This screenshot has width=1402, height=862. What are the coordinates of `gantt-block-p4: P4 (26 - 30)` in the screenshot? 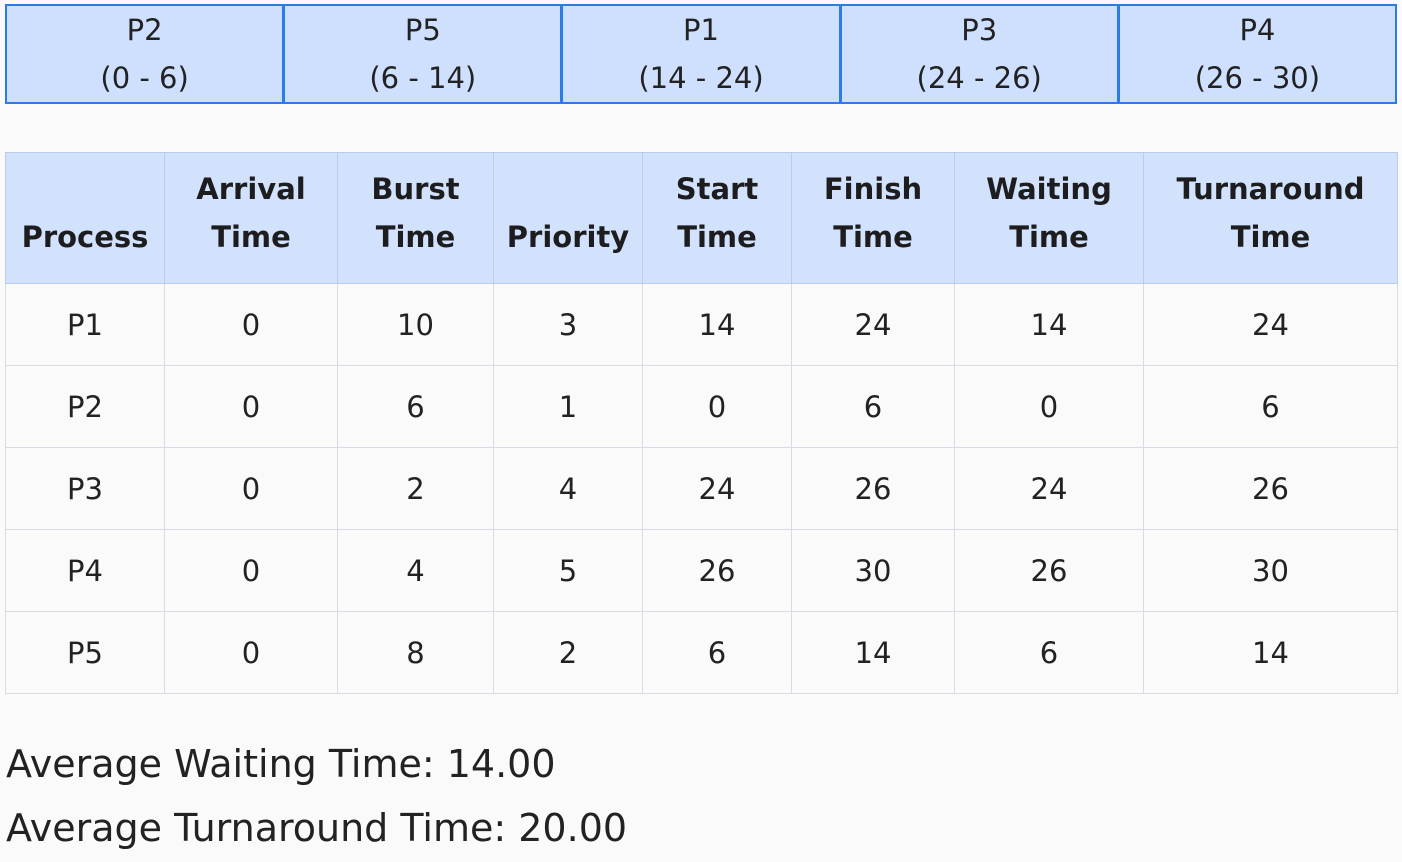 It's located at (1257, 54).